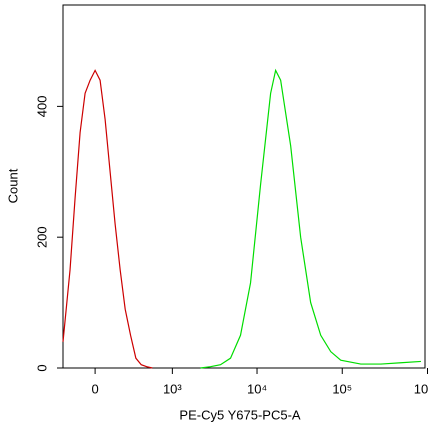  Describe the element at coordinates (94, 388) in the screenshot. I see `x-tick-label: 0` at that location.